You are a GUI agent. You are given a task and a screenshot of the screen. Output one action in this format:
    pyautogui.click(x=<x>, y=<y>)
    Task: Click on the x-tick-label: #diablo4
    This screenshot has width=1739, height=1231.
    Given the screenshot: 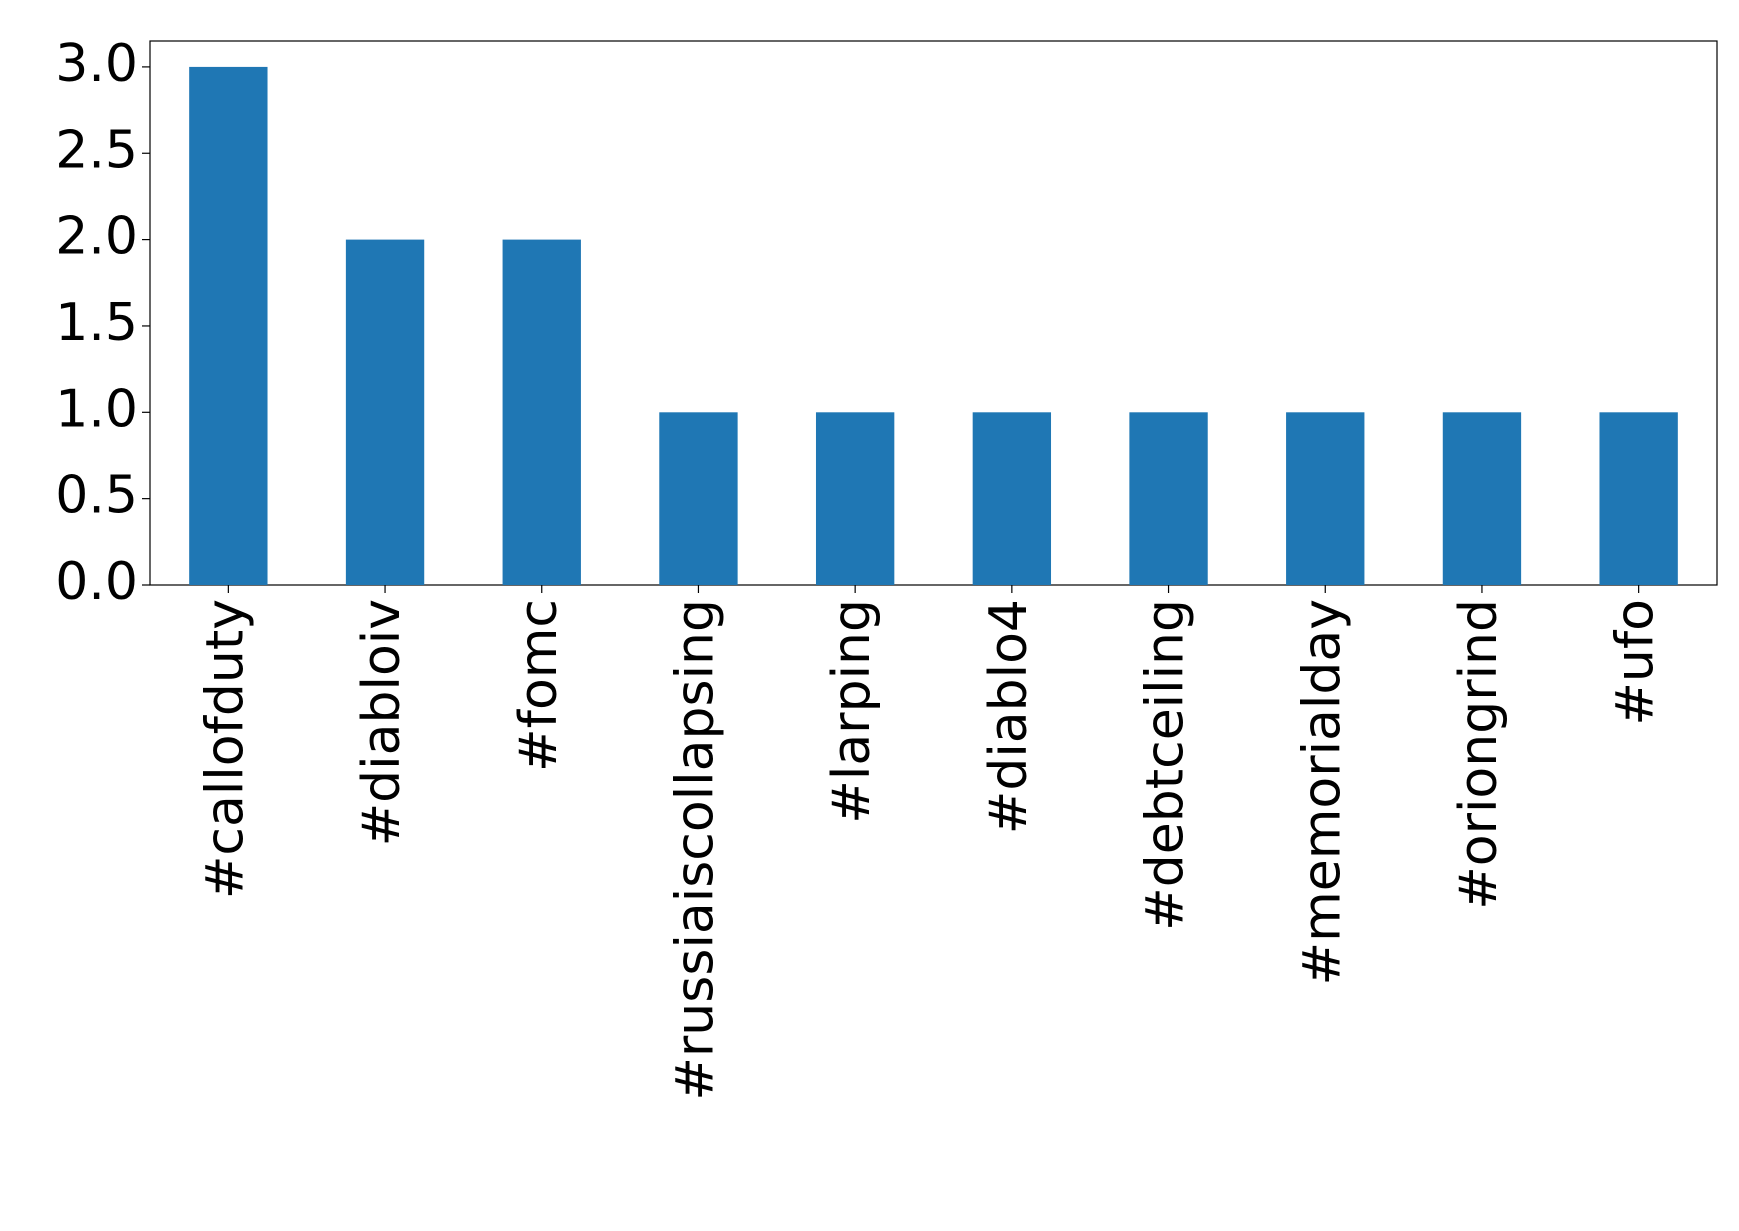 What is the action you would take?
    pyautogui.click(x=1009, y=716)
    